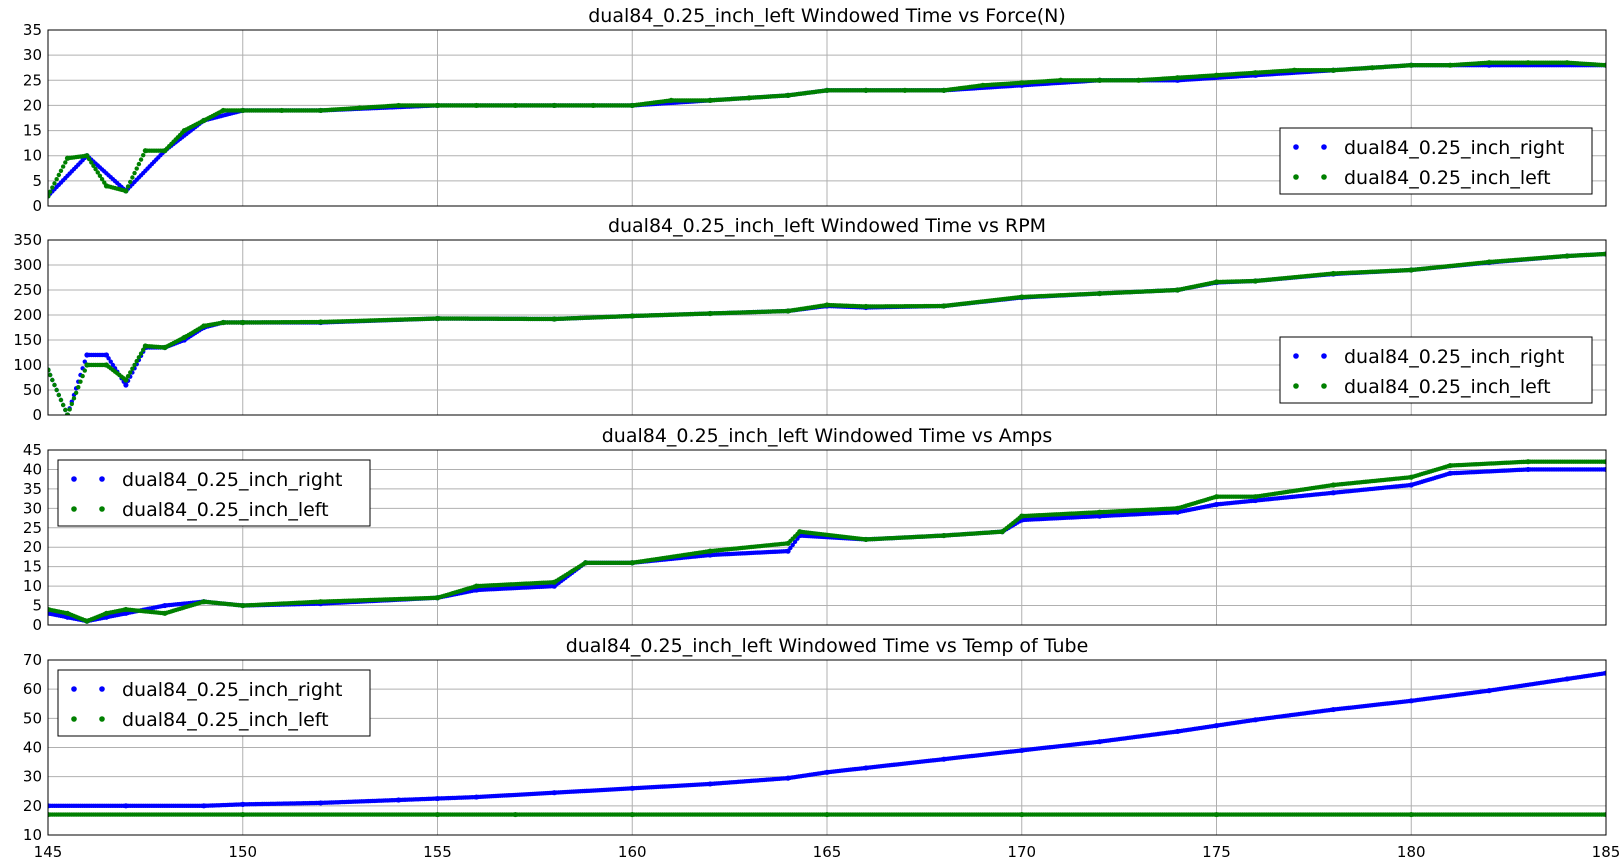 The height and width of the screenshot is (865, 1622). What do you see at coordinates (1606, 852) in the screenshot?
I see `x-tick-label: 185` at bounding box center [1606, 852].